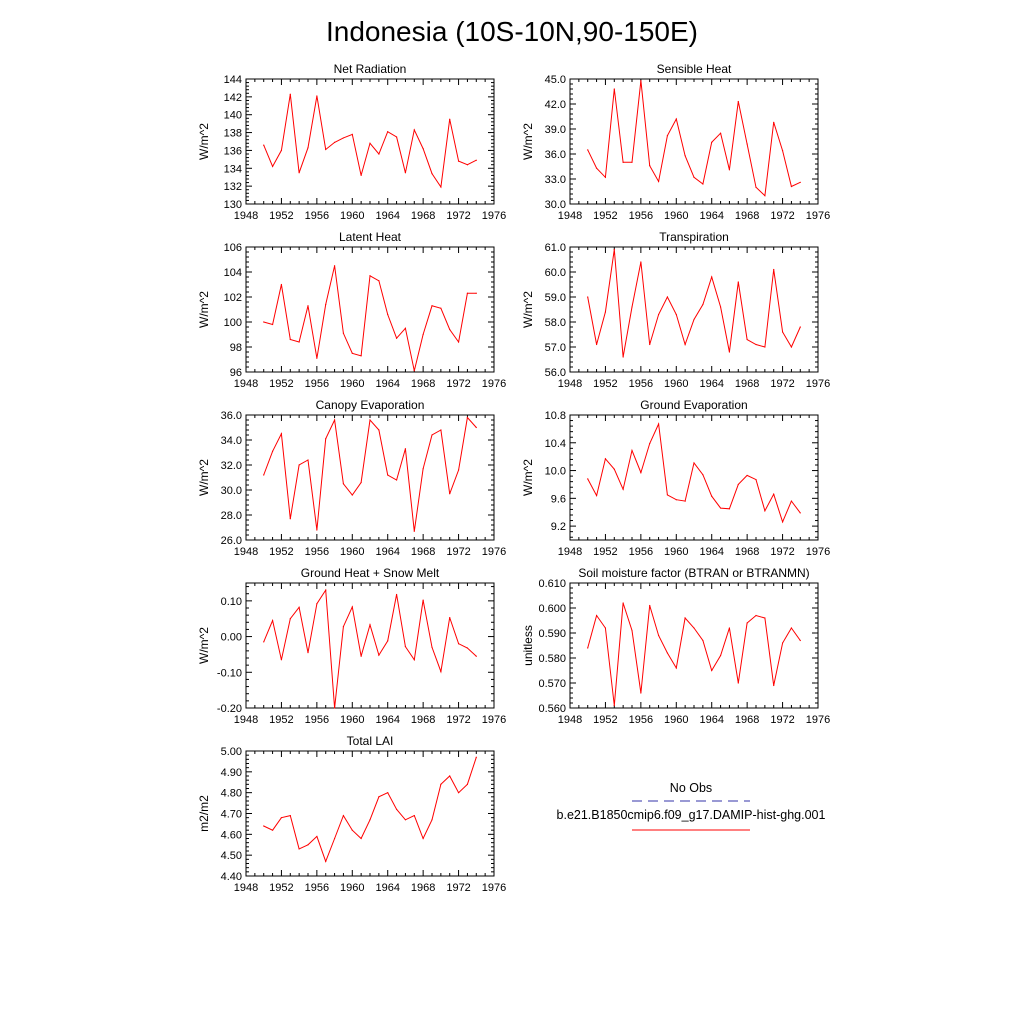 The image size is (1024, 1024). What do you see at coordinates (231, 638) in the screenshot?
I see `y-tick-label: 0.00` at bounding box center [231, 638].